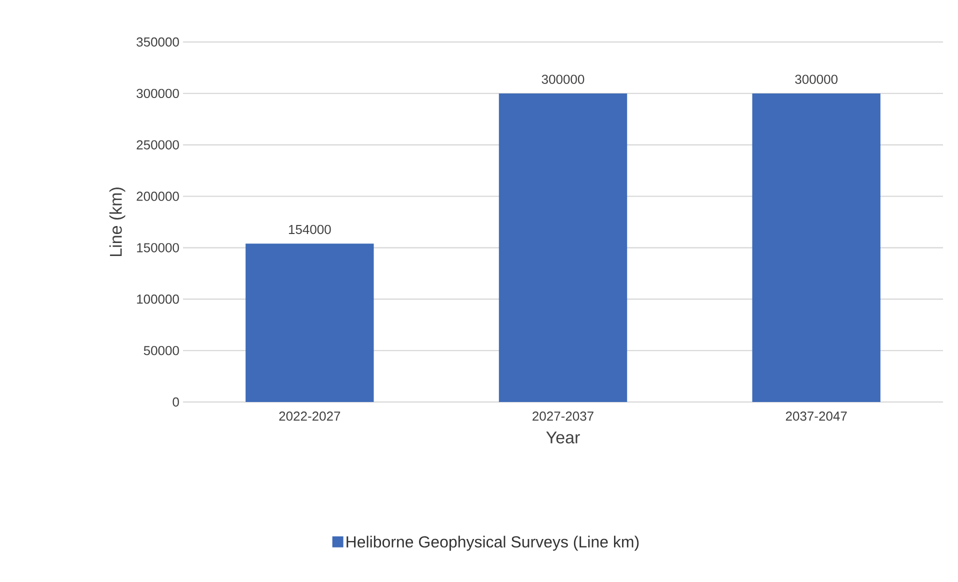  What do you see at coordinates (158, 247) in the screenshot?
I see `y-tick-label: 150000` at bounding box center [158, 247].